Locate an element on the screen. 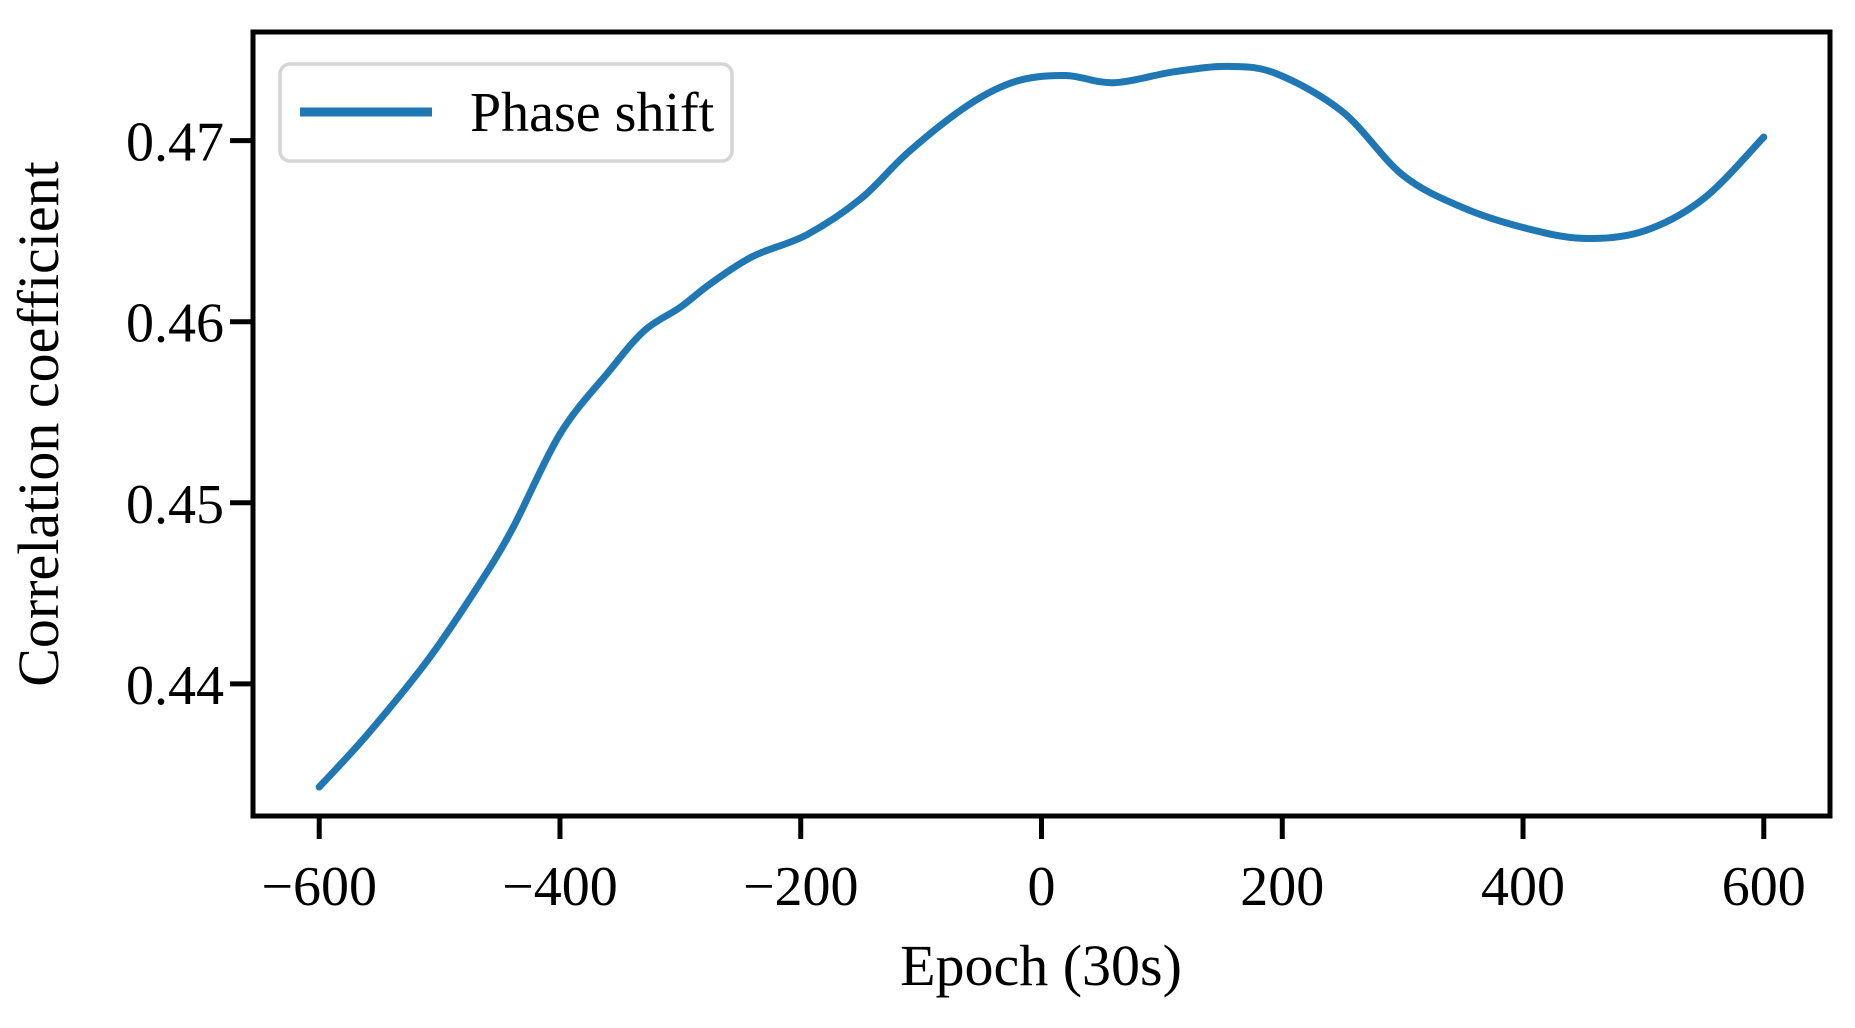 The height and width of the screenshot is (1028, 1855). y-axis-ticks: 0.44 0.45 0.46 0.47 is located at coordinates (189, 414).